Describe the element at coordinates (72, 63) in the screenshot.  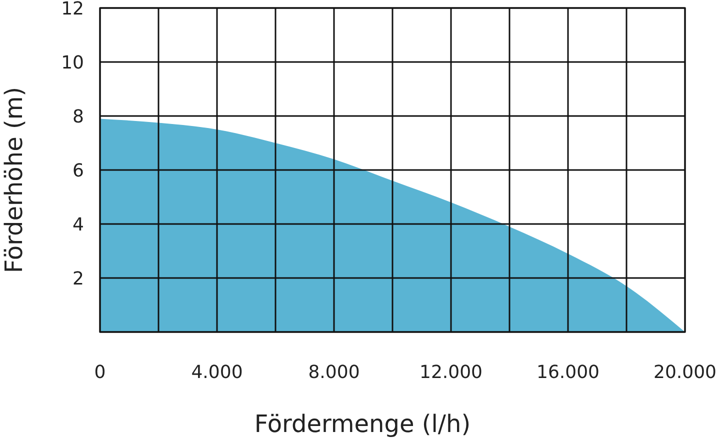
I see `y-tick-label: 10` at that location.